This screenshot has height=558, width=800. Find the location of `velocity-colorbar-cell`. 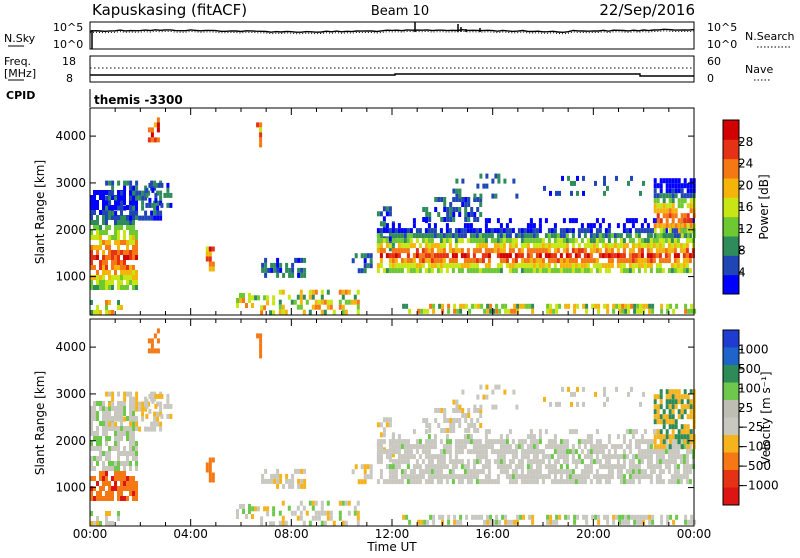

velocity-colorbar-cell is located at coordinates (731, 374).